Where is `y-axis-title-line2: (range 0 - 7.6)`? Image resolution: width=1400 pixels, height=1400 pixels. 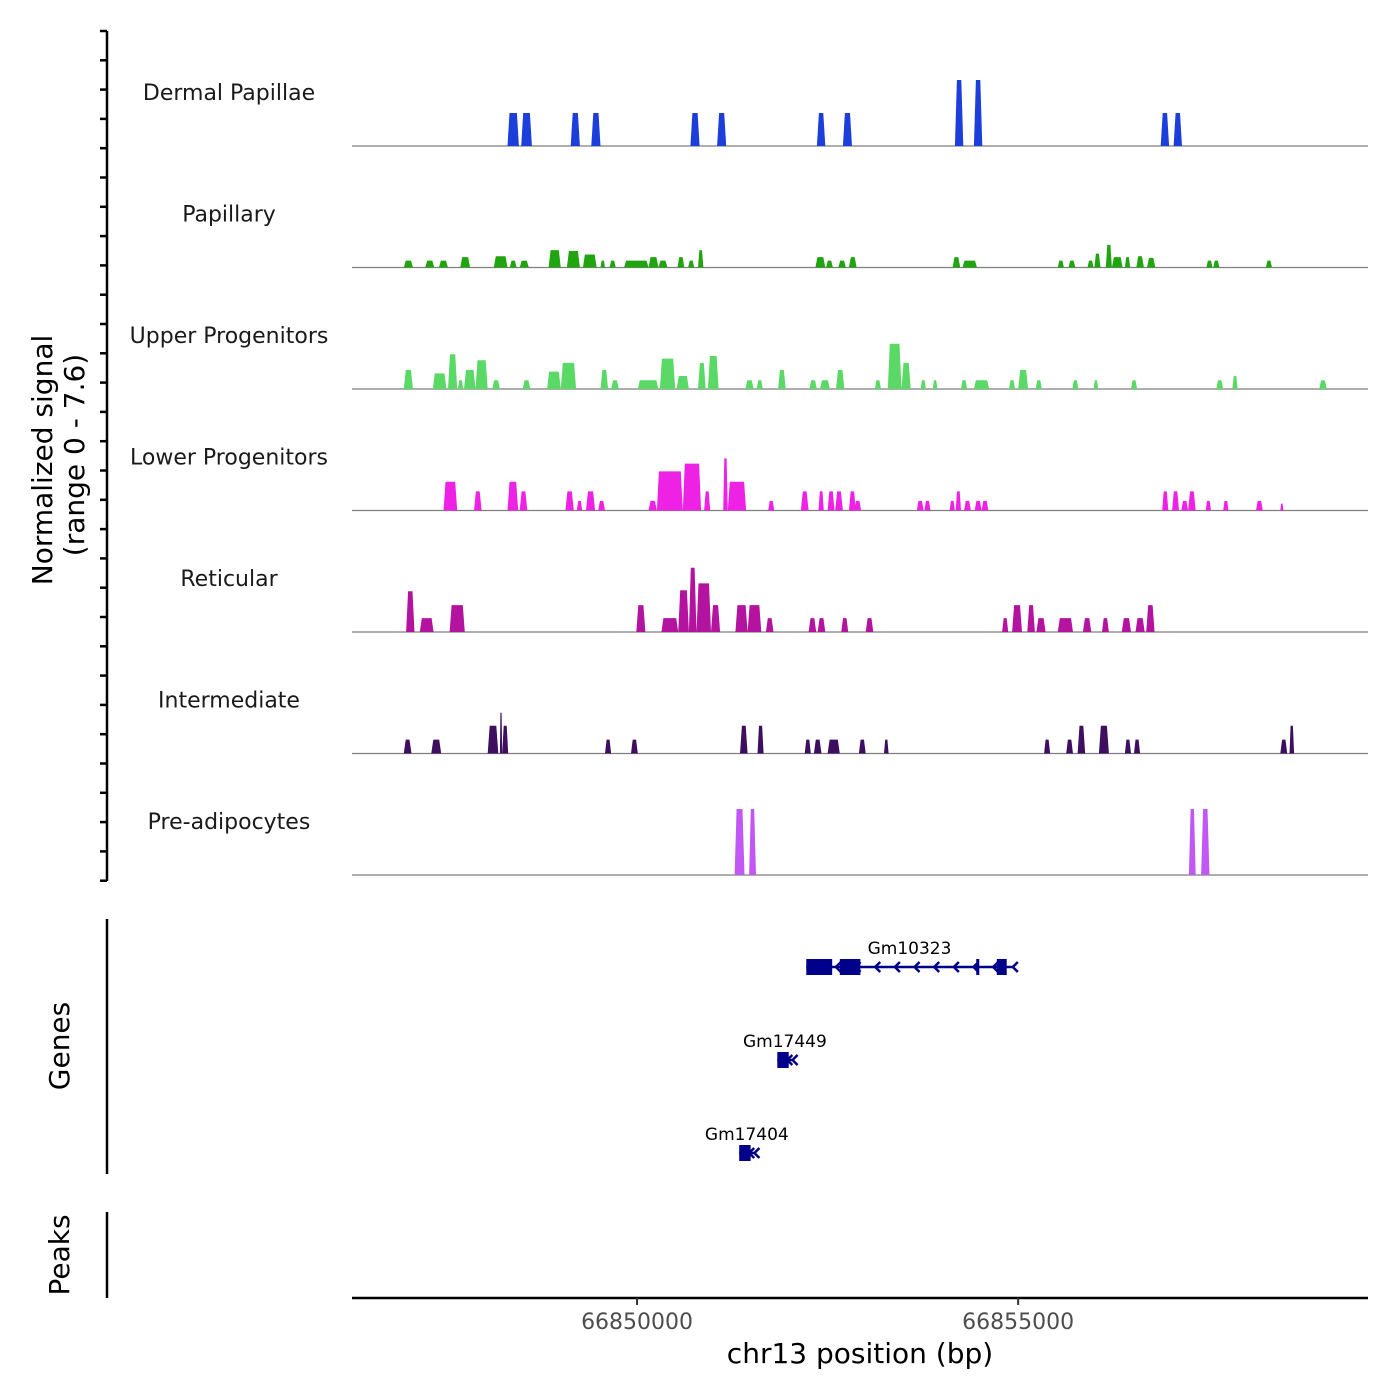 y-axis-title-line2: (range 0 - 7.6) is located at coordinates (74, 455).